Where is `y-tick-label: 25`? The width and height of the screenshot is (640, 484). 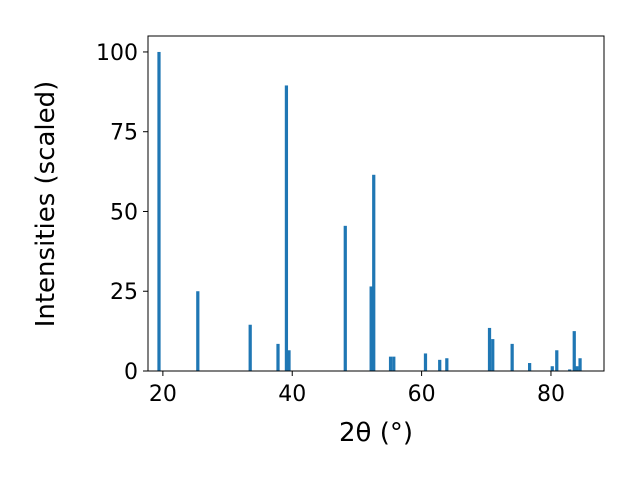
y-tick-label: 25 is located at coordinates (124, 292).